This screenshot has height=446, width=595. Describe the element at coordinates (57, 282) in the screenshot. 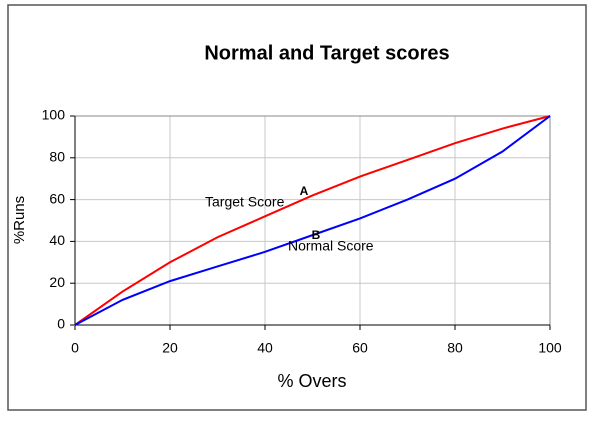

I see `y-tick-label: 20` at that location.